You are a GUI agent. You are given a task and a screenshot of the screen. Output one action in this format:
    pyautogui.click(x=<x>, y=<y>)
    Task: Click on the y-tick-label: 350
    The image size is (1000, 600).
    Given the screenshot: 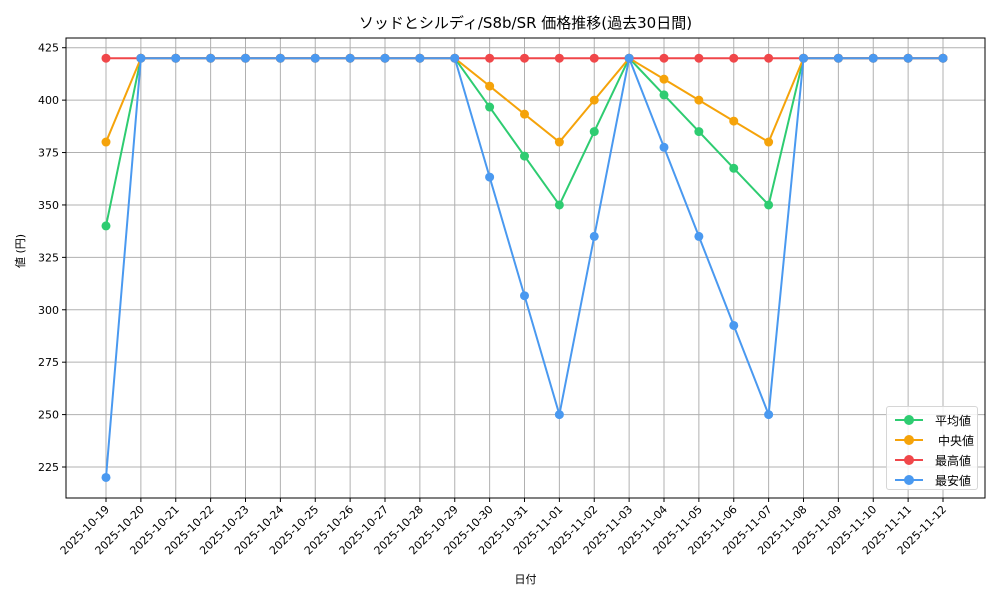 What is the action you would take?
    pyautogui.click(x=48, y=205)
    